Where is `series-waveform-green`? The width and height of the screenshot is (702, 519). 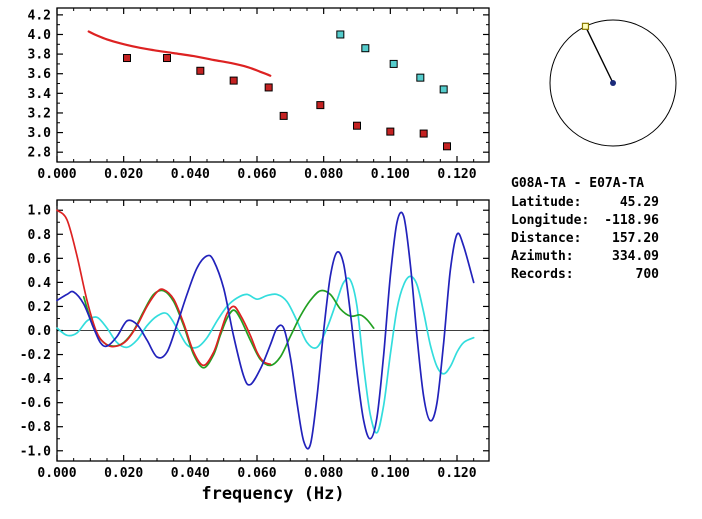
series-waveform-green is located at coordinates (228, 329).